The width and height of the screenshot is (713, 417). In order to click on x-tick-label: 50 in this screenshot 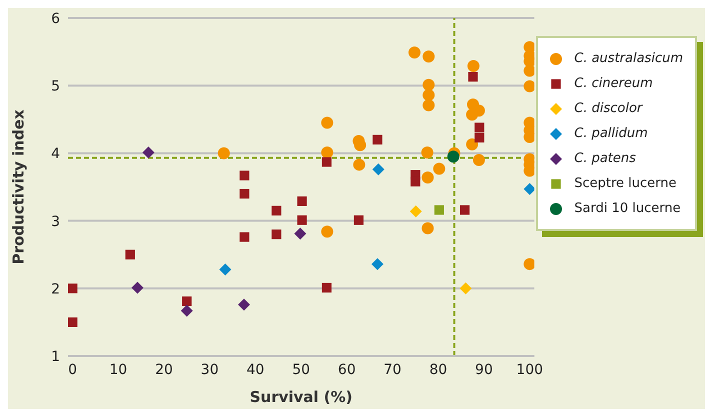, I will do `click(301, 370)`.